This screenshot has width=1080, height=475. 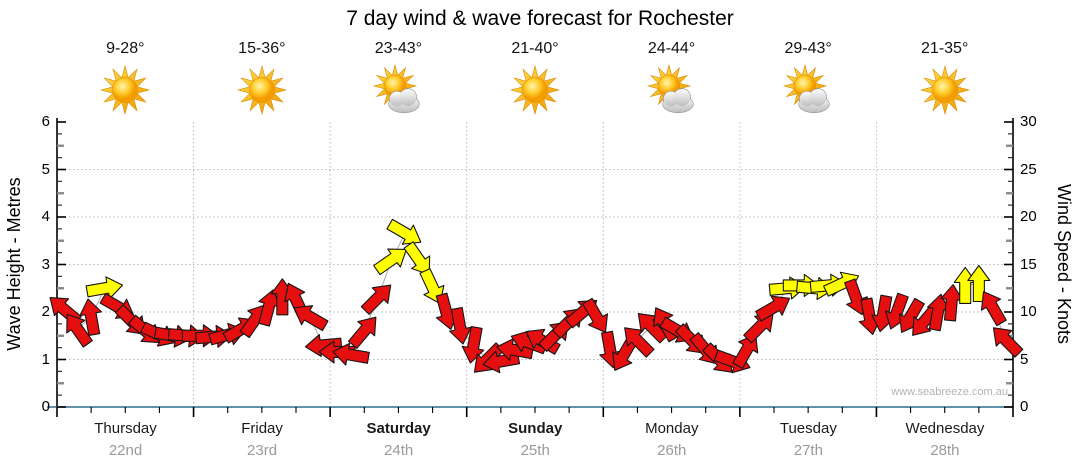 I want to click on chart-title: 7 day wind & wave forecast for Rochester, so click(x=540, y=18).